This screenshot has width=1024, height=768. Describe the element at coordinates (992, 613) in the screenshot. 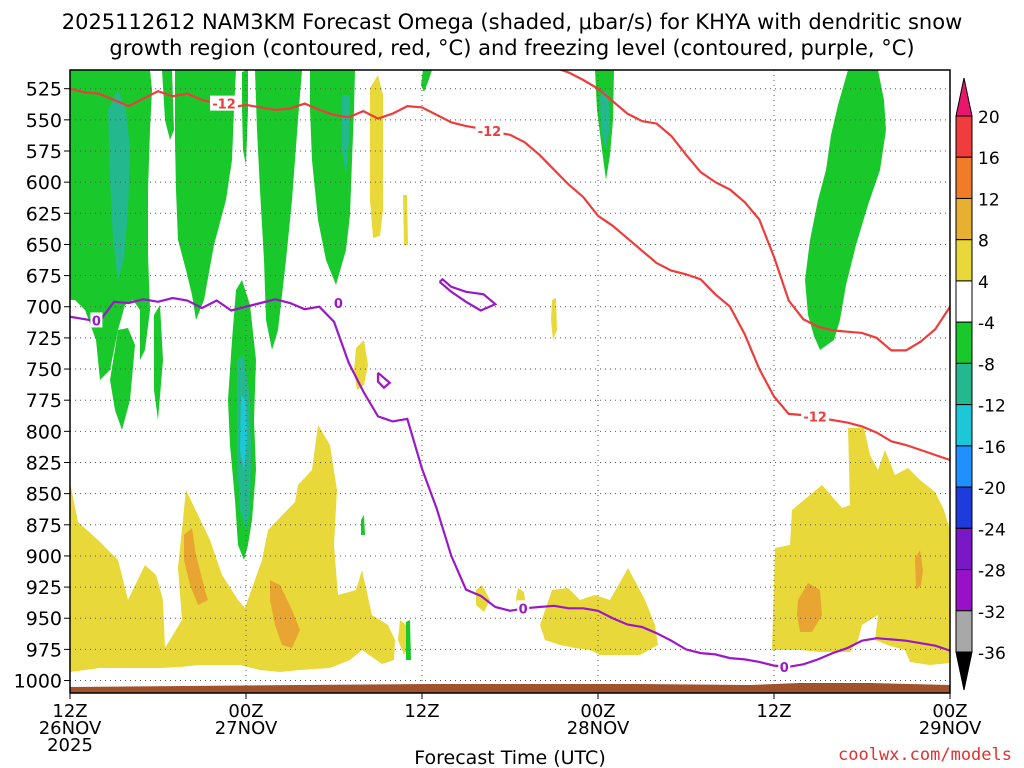

I see `colorbar-label: -32` at that location.